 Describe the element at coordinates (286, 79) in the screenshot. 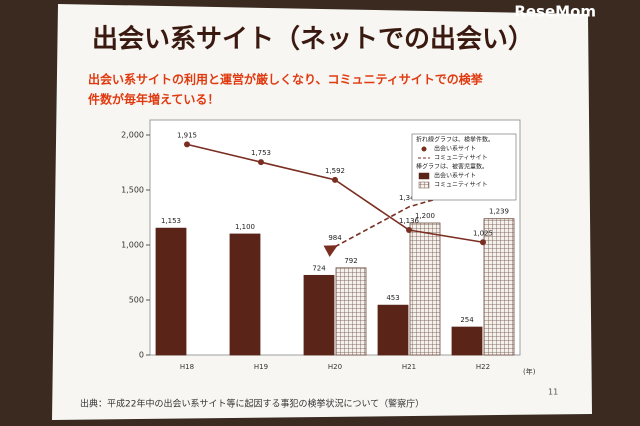

I see `subtitle: 出会い系サイトの利用と運営が厳しくなり、コミュニティサイトでの検挙` at that location.